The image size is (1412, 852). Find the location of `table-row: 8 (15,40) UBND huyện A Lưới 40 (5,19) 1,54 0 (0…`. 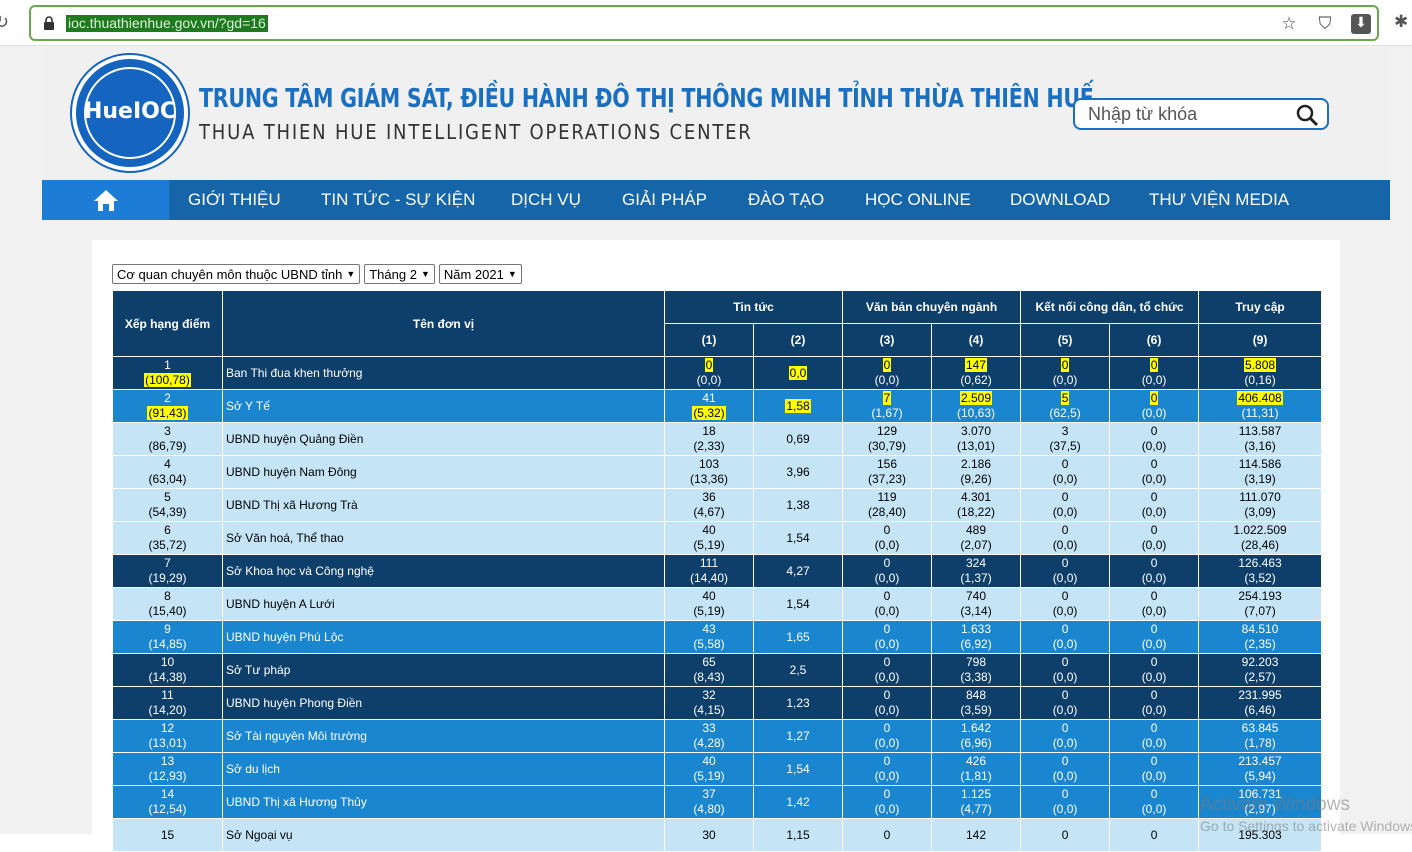

table-row: 8 (15,40) UBND huyện A Lưới 40 (5,19) 1,54 0 (0… is located at coordinates (717, 604).